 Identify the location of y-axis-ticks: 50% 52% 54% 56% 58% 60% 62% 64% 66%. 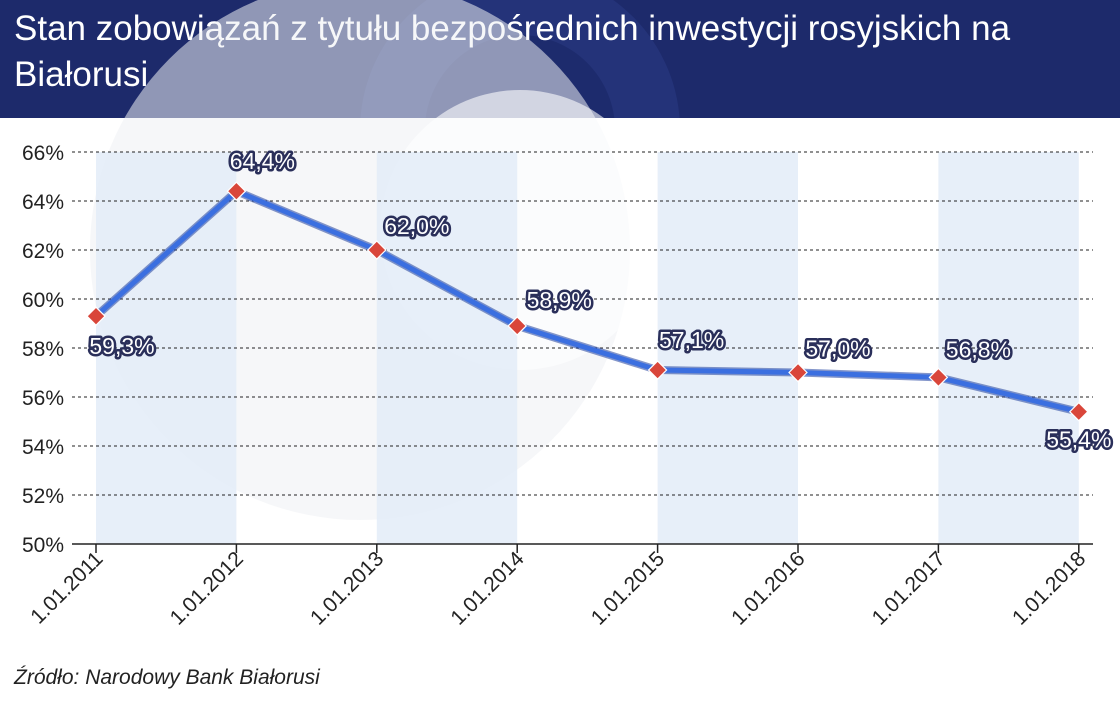
(43, 349).